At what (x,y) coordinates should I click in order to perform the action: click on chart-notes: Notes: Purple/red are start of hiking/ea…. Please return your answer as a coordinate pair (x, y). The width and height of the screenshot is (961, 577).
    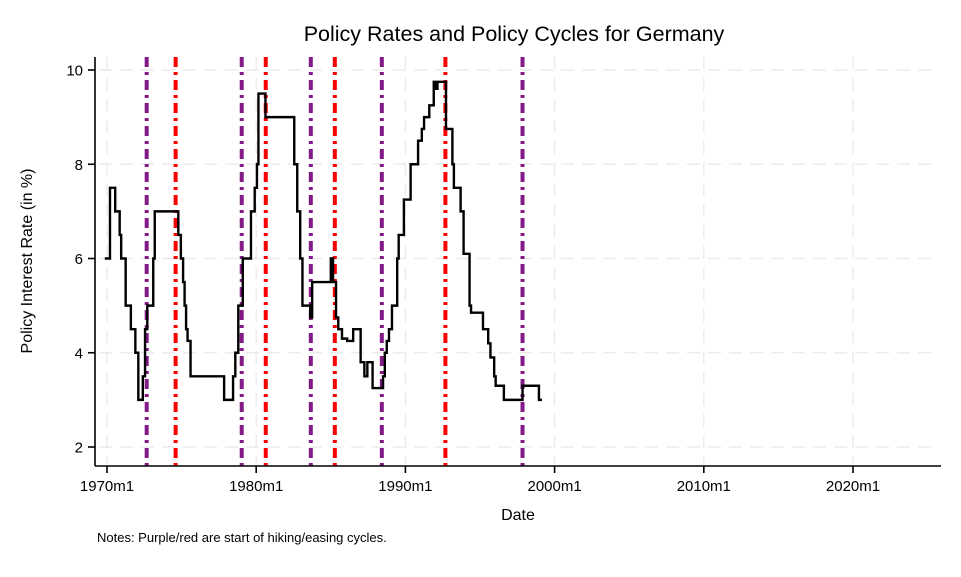
    Looking at the image, I should click on (242, 537).